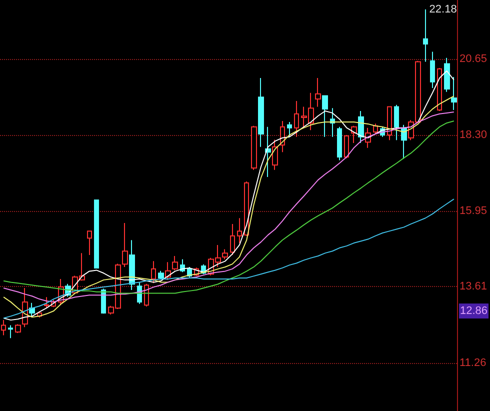 This screenshot has width=490, height=411. Describe the element at coordinates (473, 286) in the screenshot. I see `y-tick-label: 13.61` at that location.